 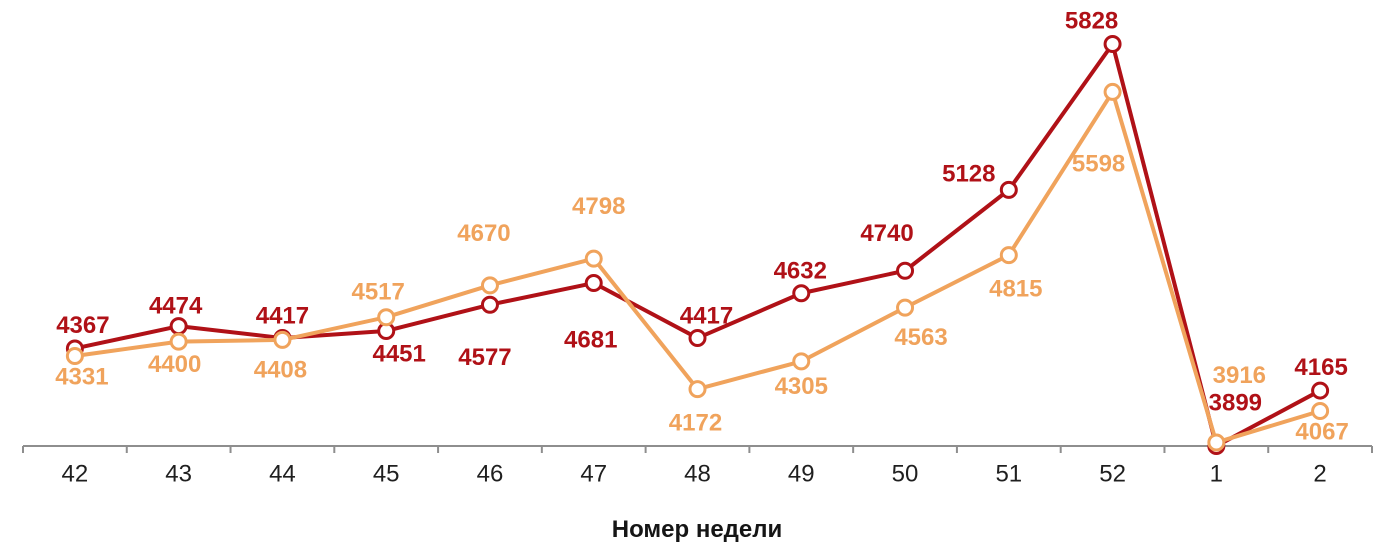 What do you see at coordinates (1321, 431) in the screenshot?
I see `orange-series-data-label: 4067` at bounding box center [1321, 431].